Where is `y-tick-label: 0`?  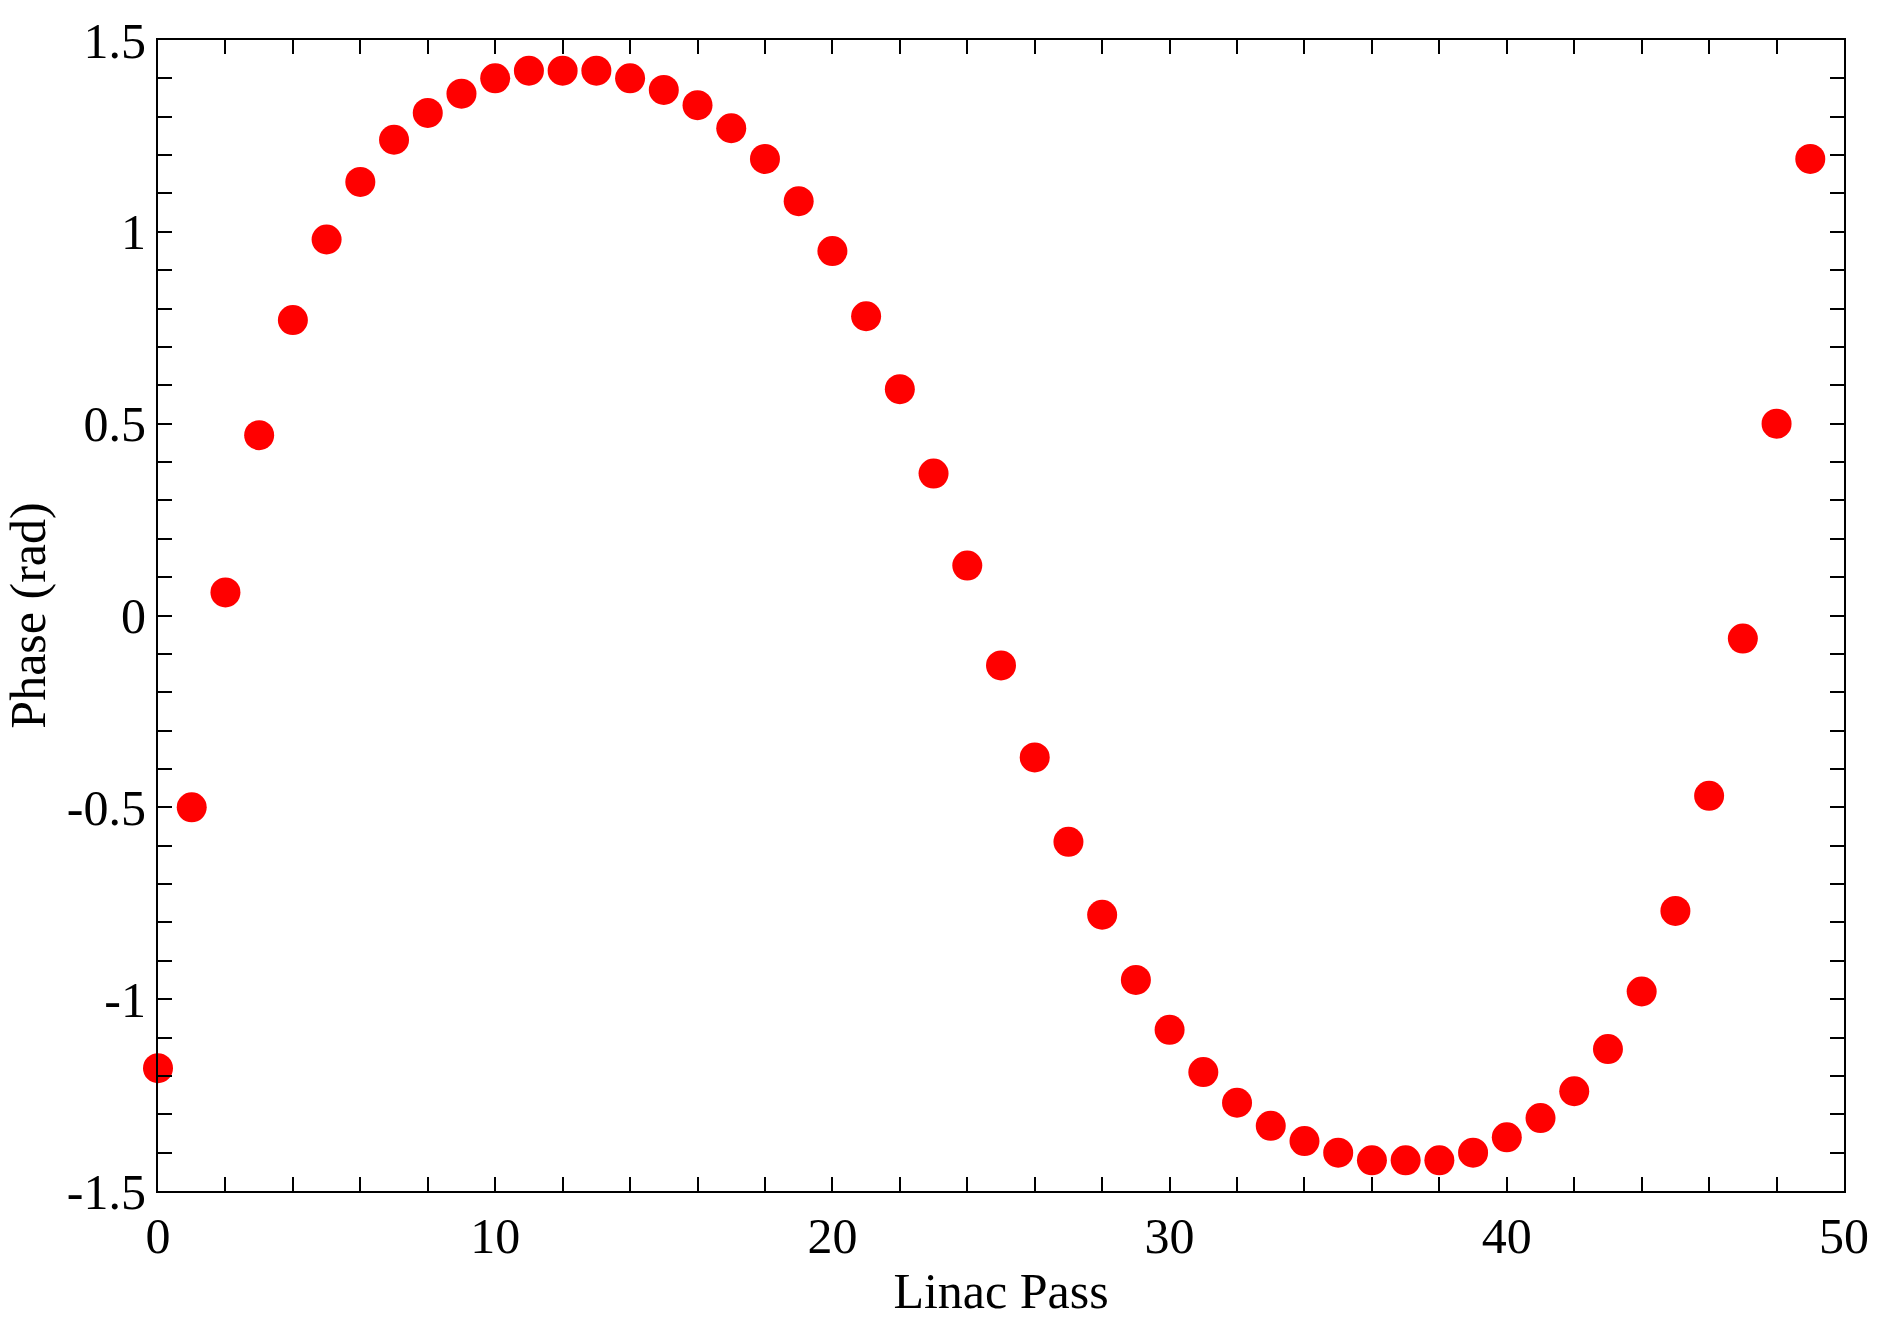
y-tick-label: 0 is located at coordinates (133, 616).